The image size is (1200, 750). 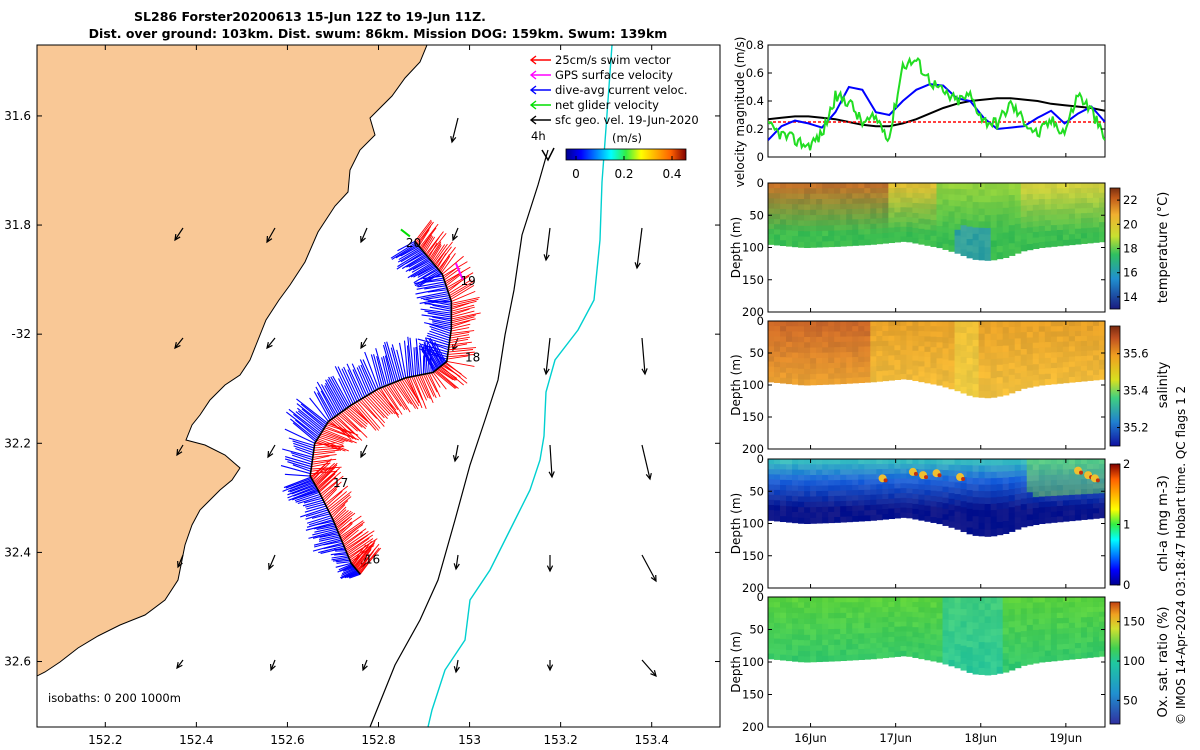 I want to click on current-vector-arrowhead, so click(x=177, y=346).